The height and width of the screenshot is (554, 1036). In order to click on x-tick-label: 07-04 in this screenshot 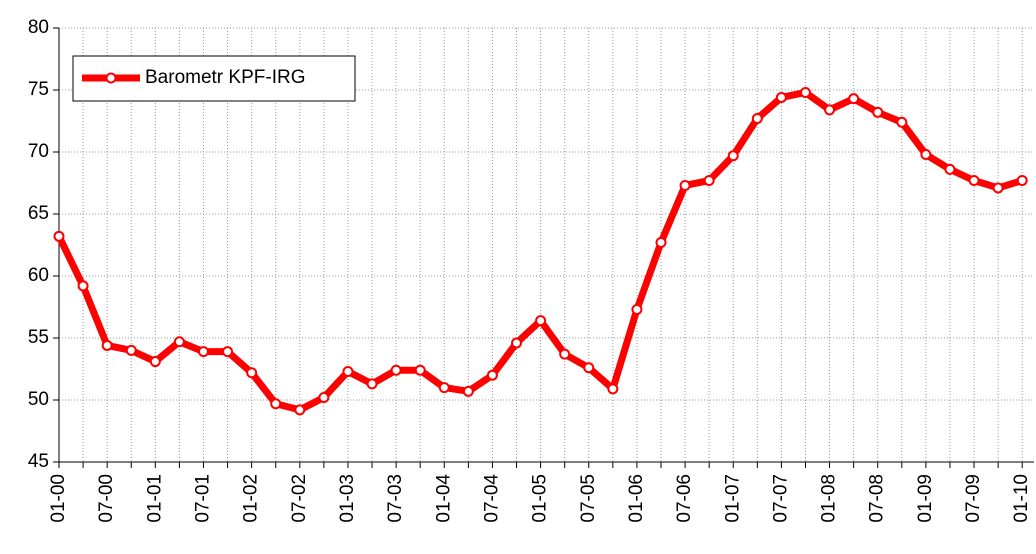, I will do `click(491, 498)`.